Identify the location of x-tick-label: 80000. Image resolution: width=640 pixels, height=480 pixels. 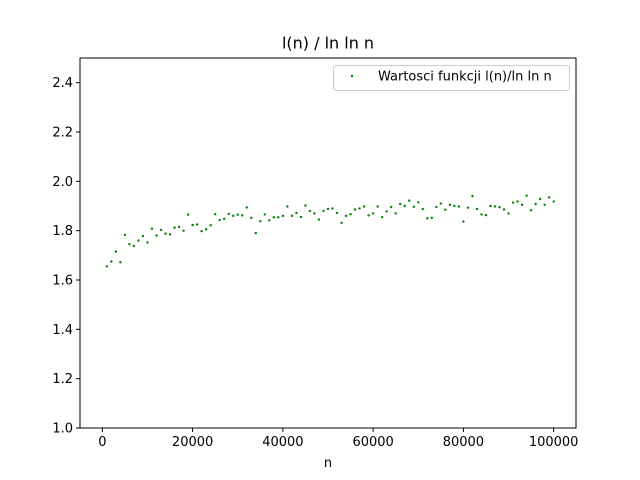
(463, 442).